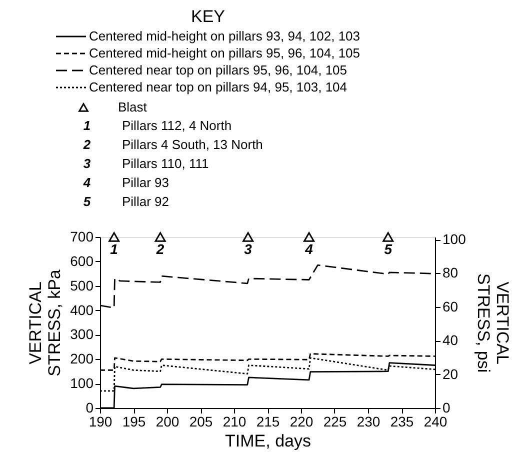  Describe the element at coordinates (87, 125) in the screenshot. I see `text: 1` at that location.